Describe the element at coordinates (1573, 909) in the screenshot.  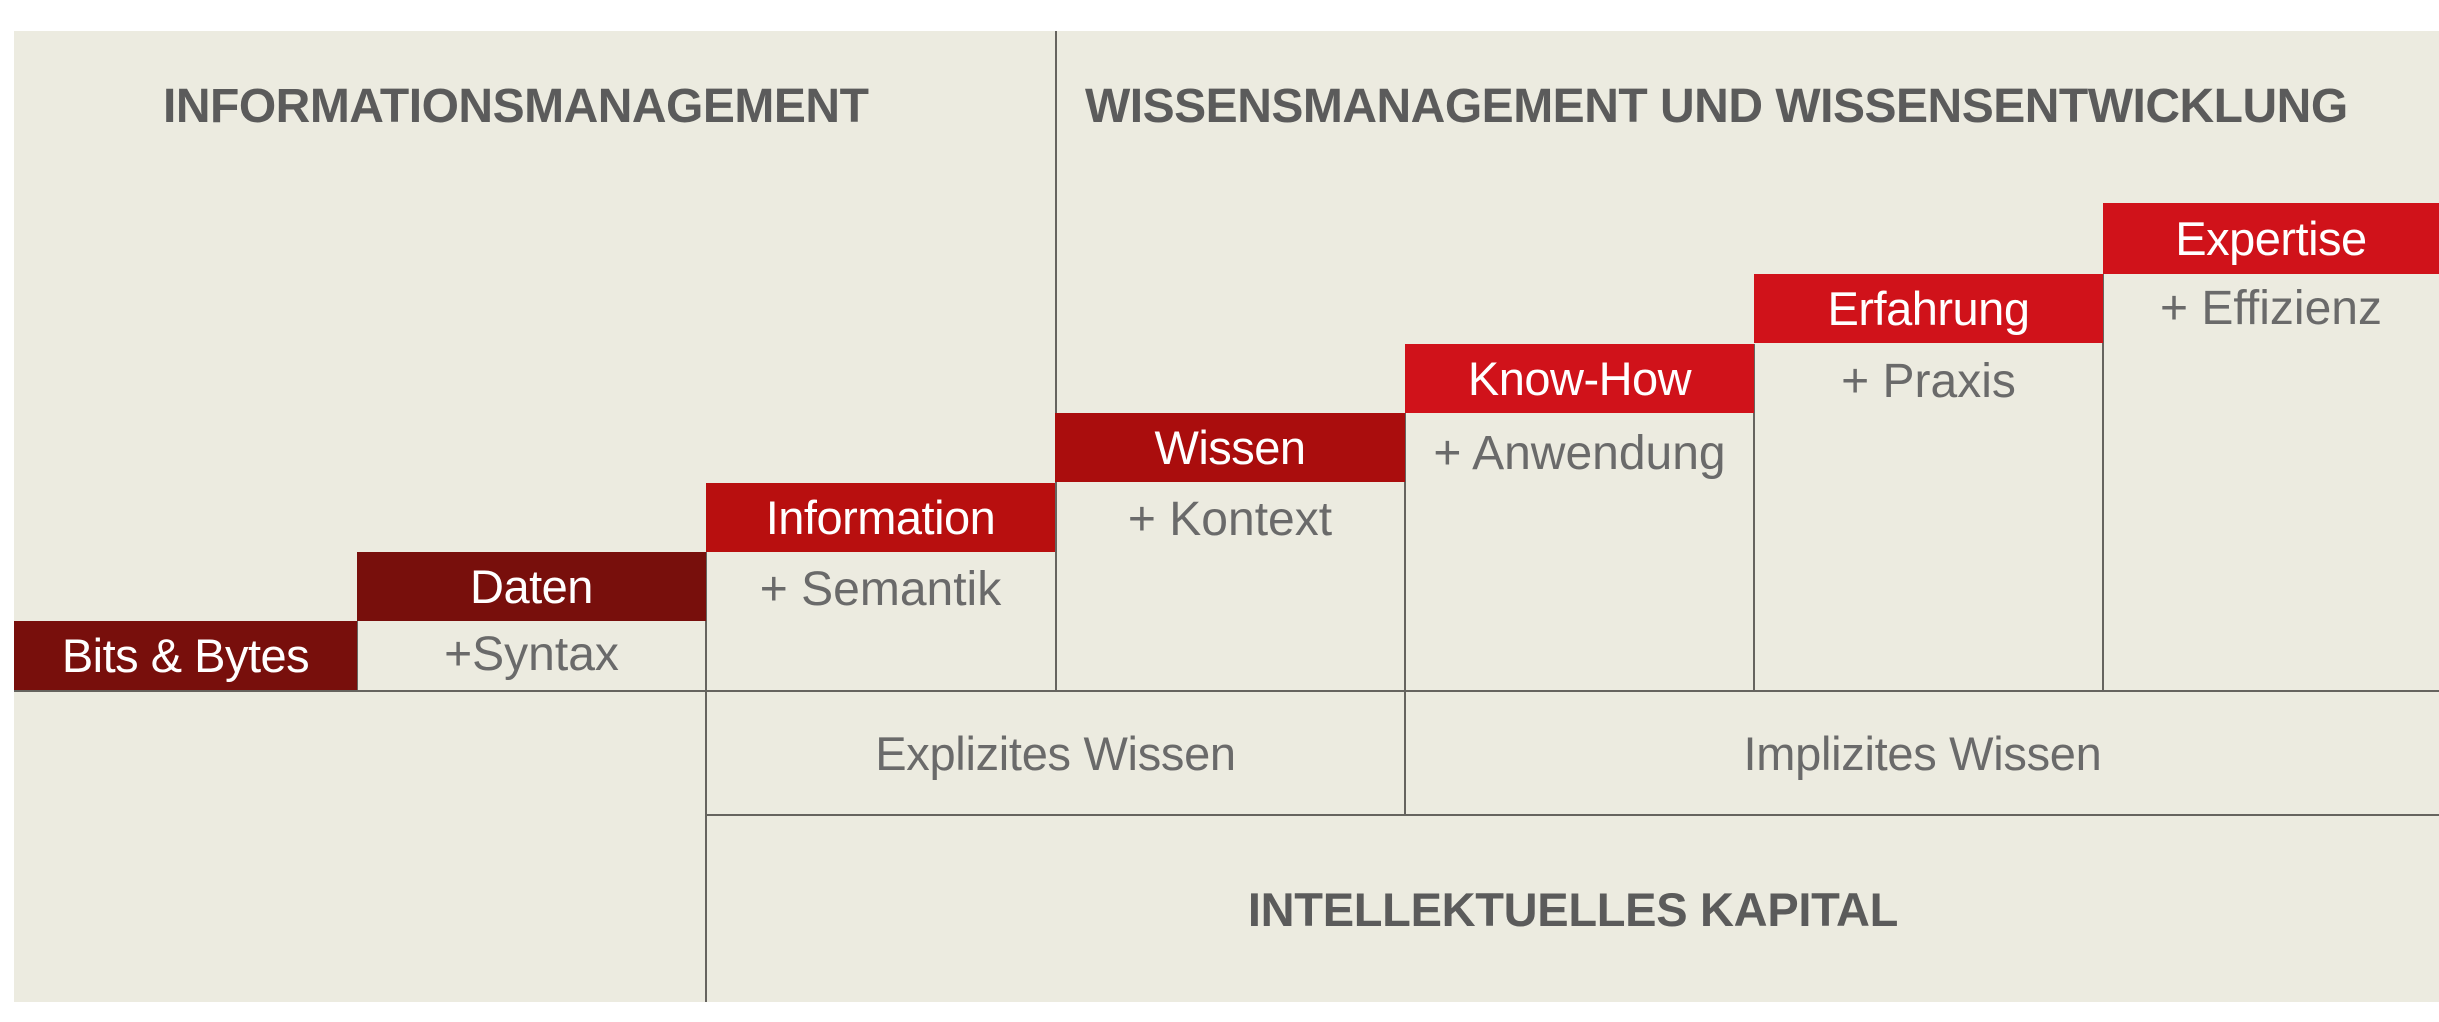
I see `intellectual-capital-label: INTELLEKTUELLES KAPITAL` at that location.